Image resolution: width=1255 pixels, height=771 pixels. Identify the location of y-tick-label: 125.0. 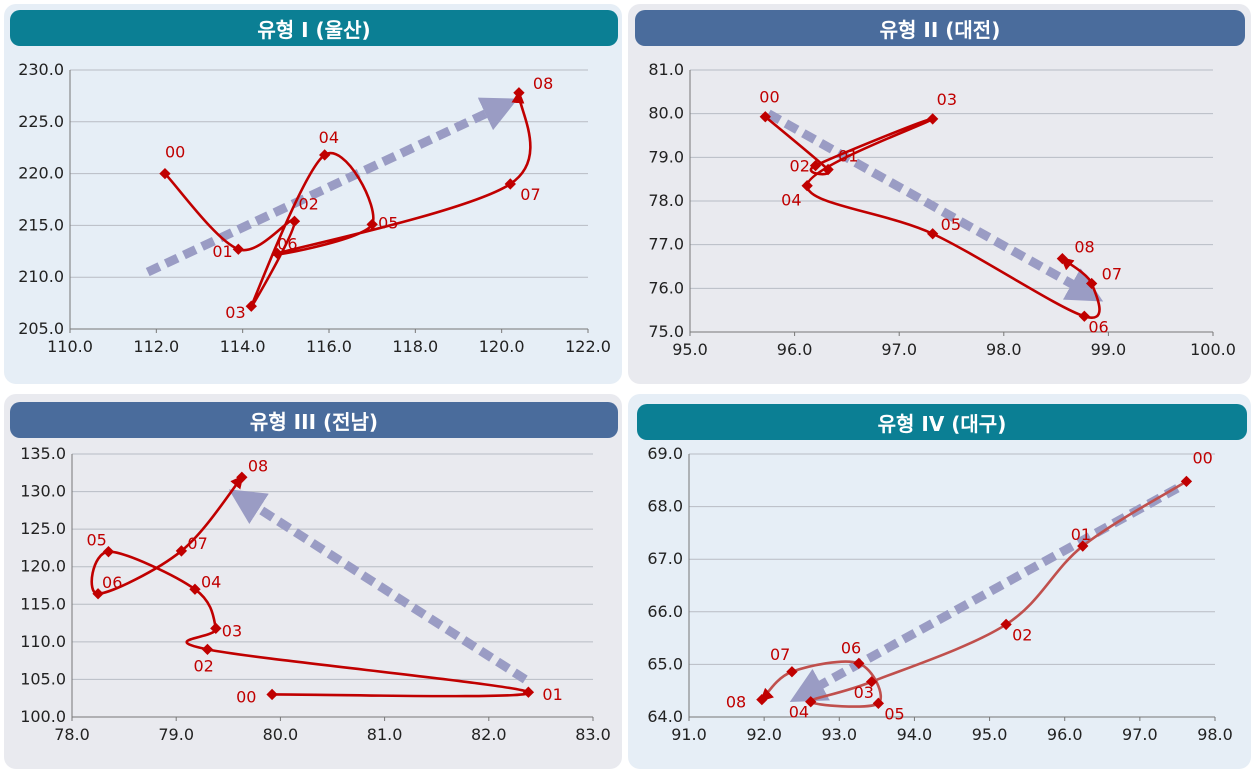
(43, 528).